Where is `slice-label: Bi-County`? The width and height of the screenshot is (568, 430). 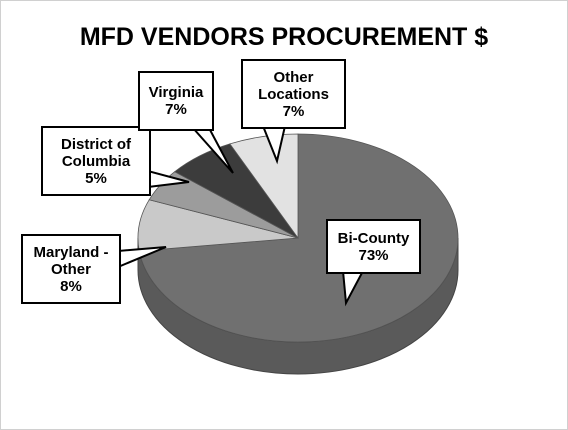 slice-label: Bi-County is located at coordinates (373, 238).